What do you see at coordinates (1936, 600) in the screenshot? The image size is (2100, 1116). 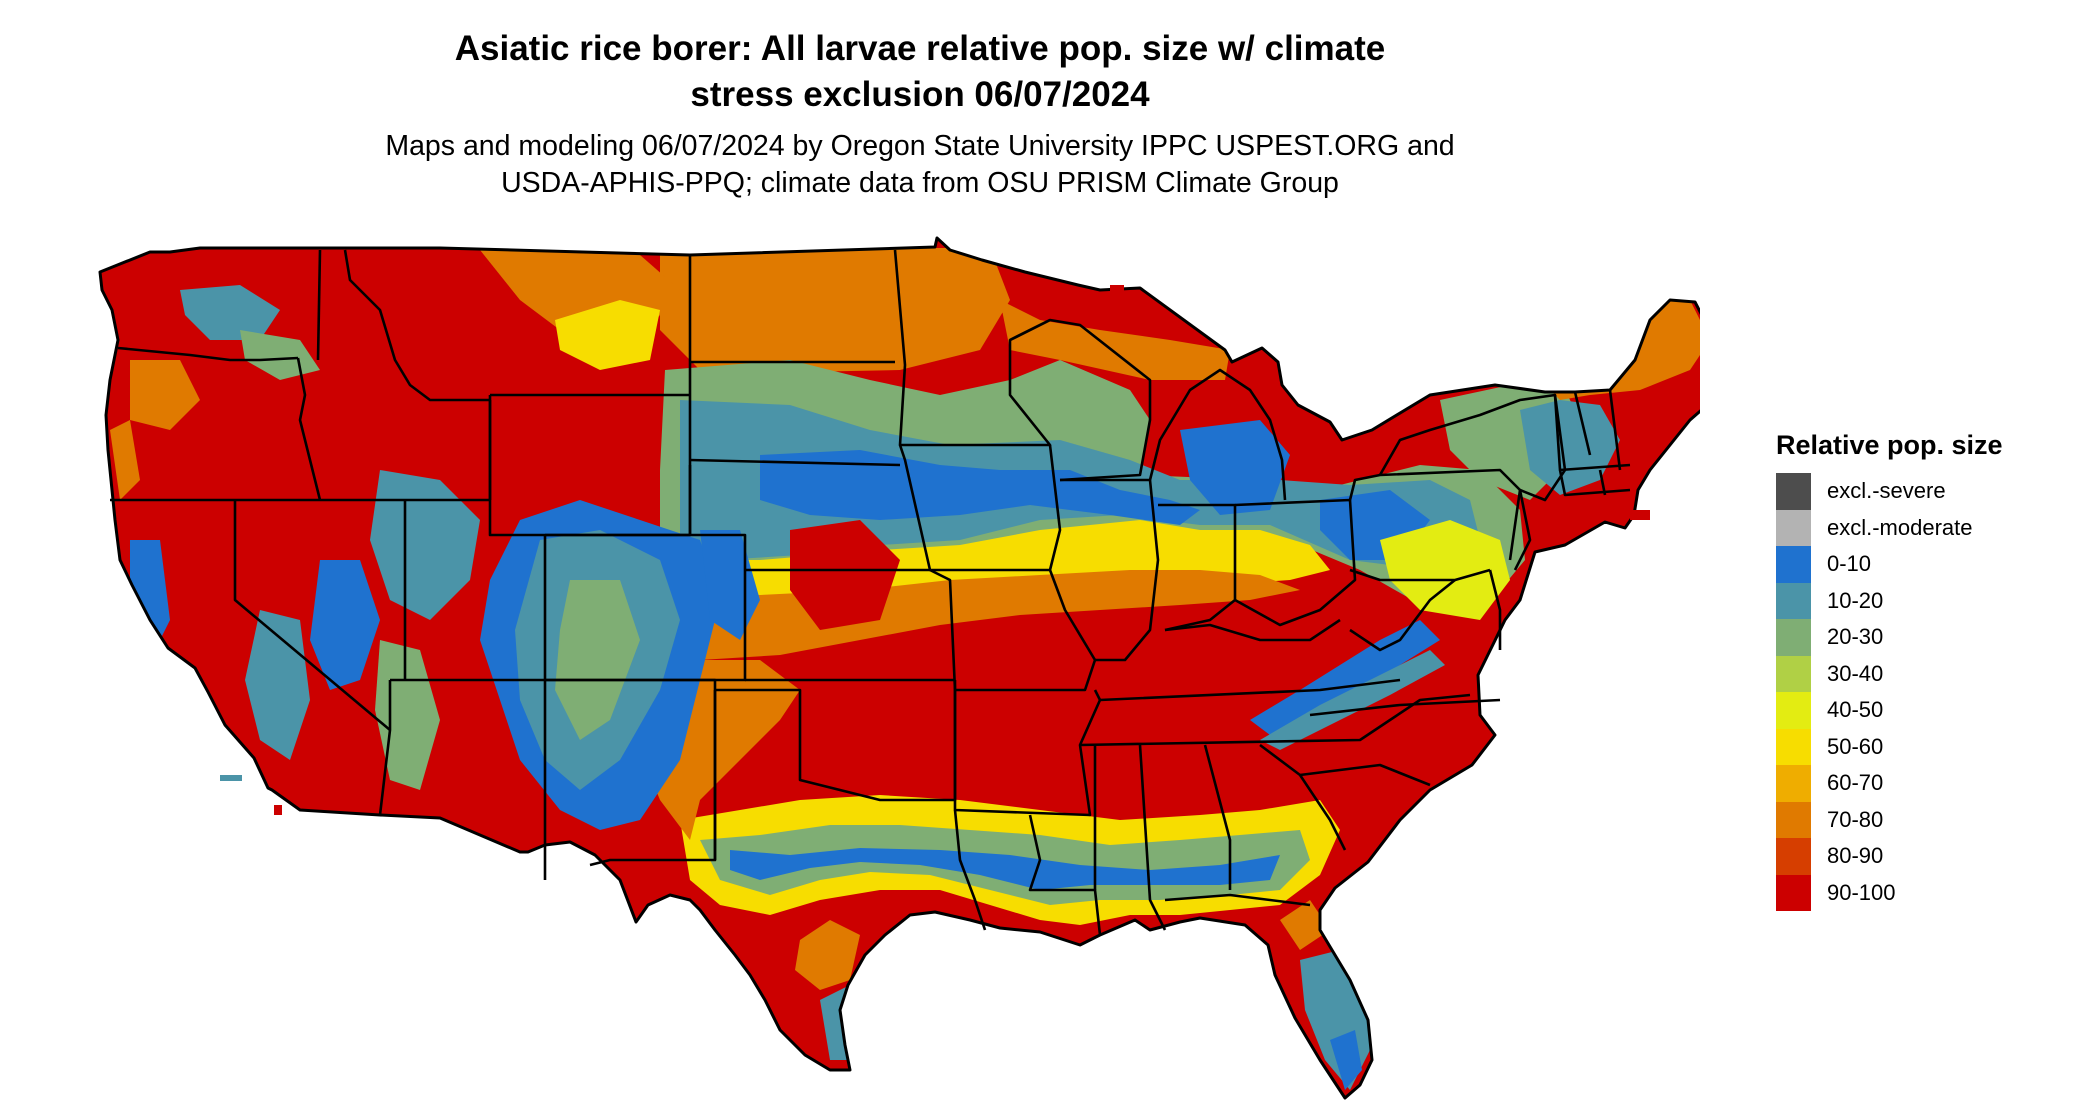 I see `legend-item: 10-20` at bounding box center [1936, 600].